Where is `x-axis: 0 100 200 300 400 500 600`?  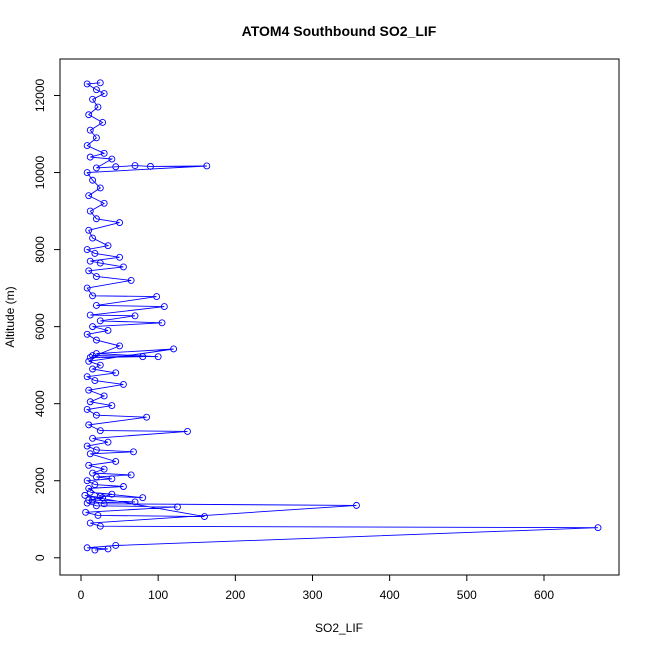
x-axis: 0 100 200 300 400 500 600 is located at coordinates (316, 588).